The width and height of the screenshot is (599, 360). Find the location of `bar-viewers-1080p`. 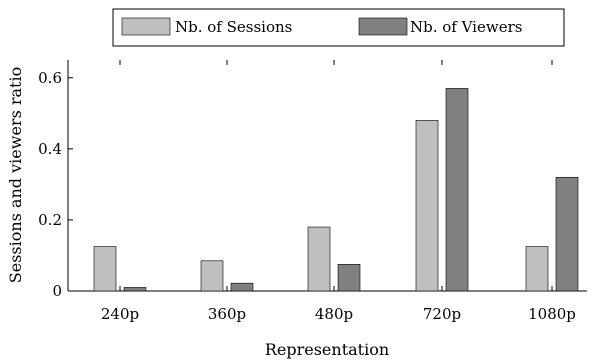

bar-viewers-1080p is located at coordinates (567, 234).